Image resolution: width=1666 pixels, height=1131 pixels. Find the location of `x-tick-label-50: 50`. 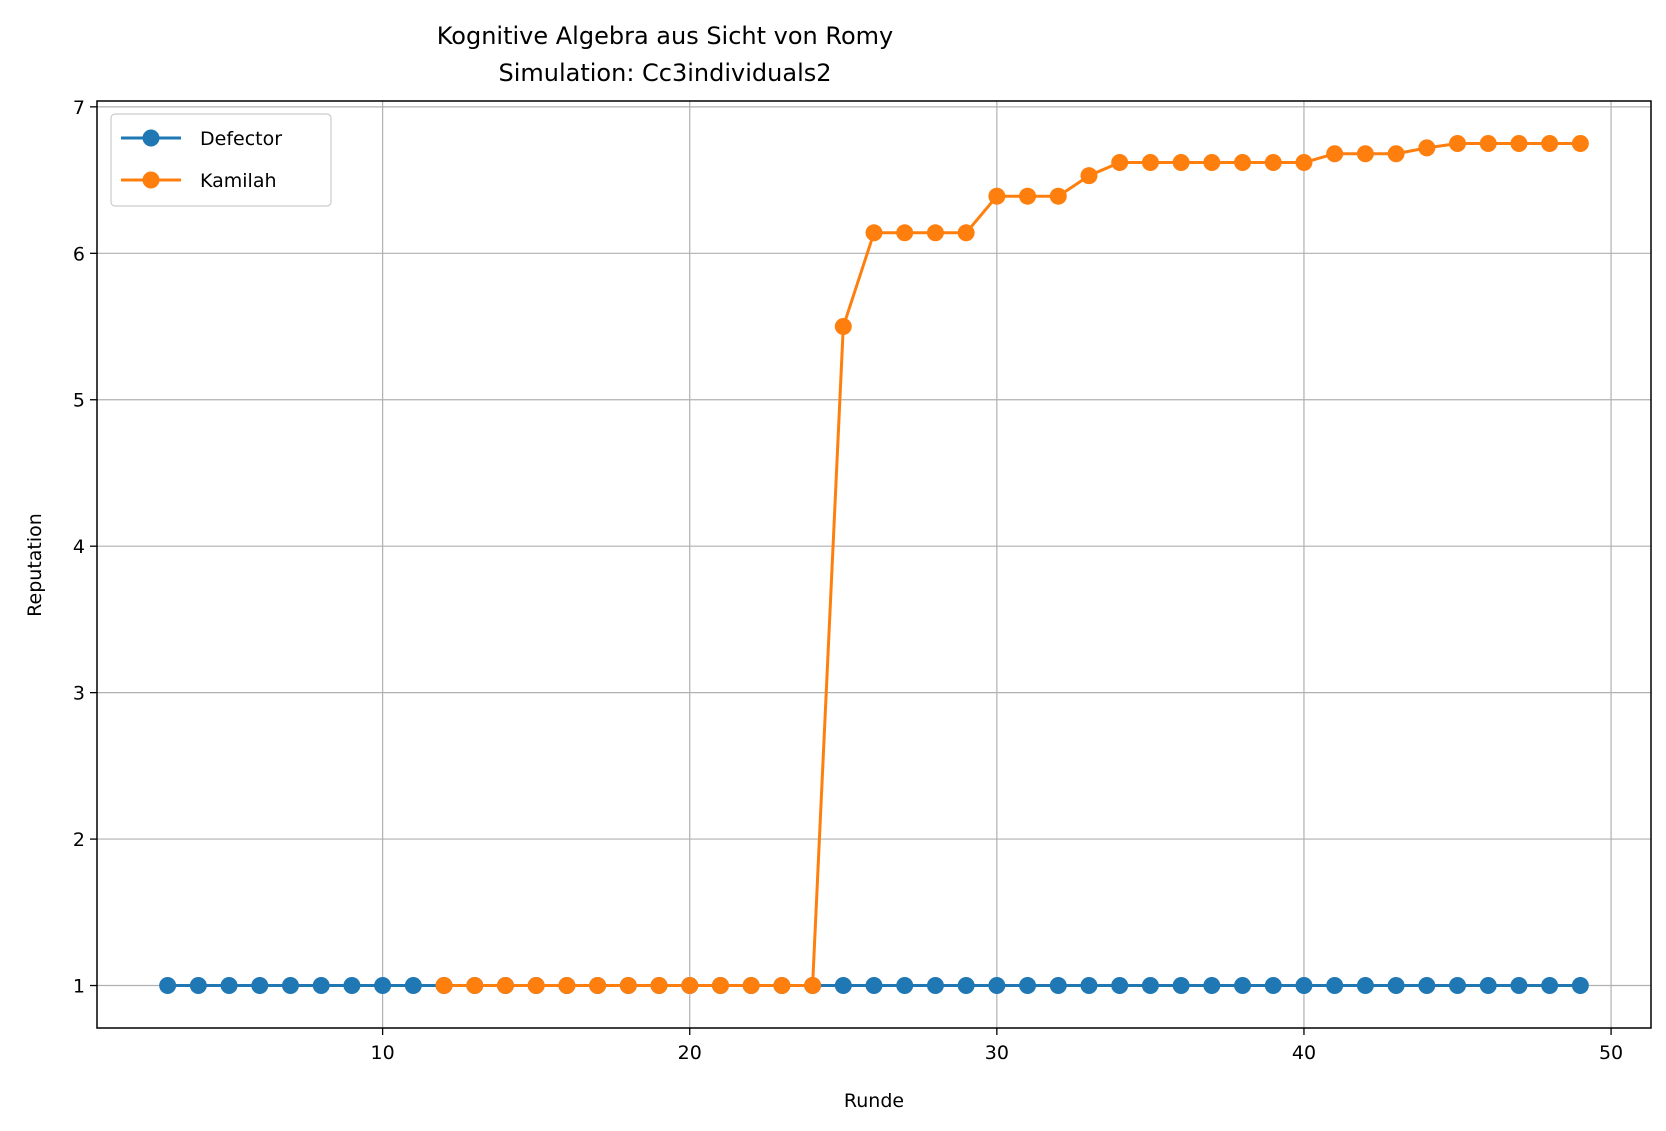

x-tick-label-50: 50 is located at coordinates (1611, 1053).